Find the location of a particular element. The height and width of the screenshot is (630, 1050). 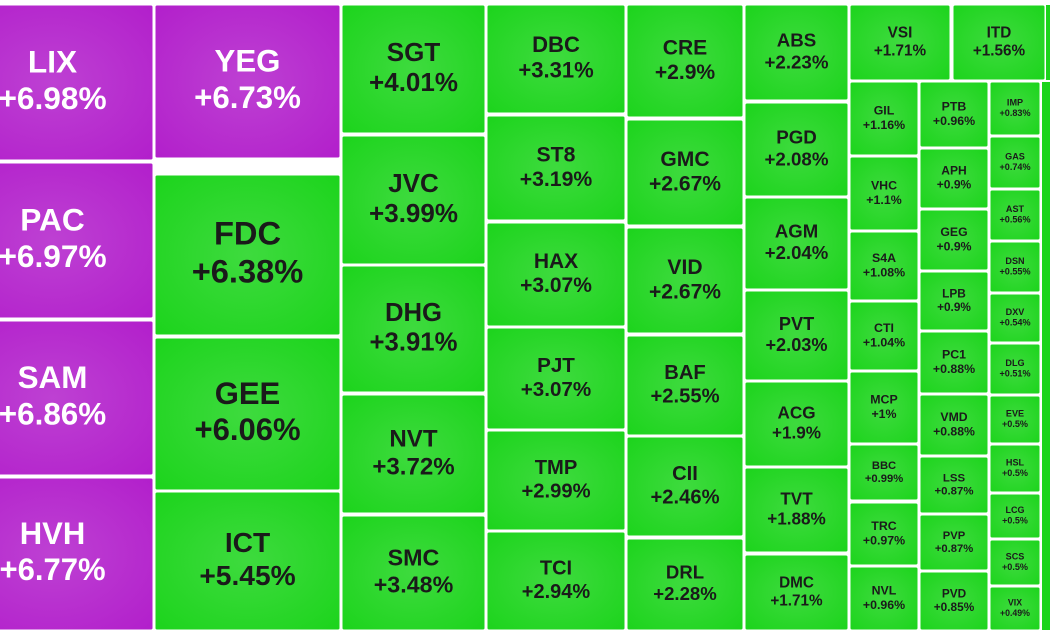

ticker: VMD is located at coordinates (953, 417).